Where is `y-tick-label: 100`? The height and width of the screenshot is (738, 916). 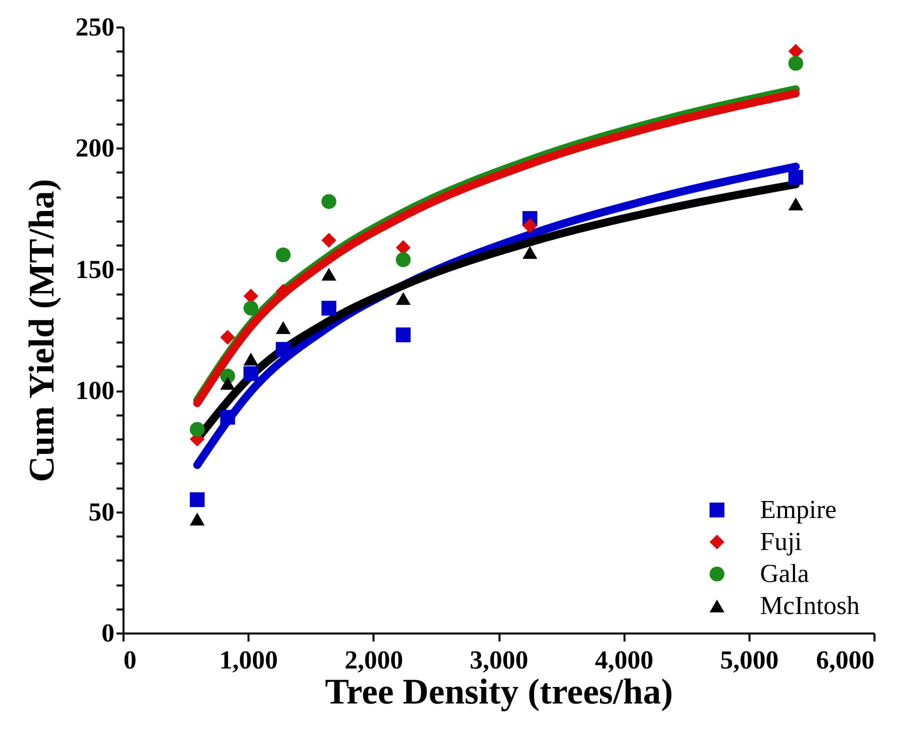
y-tick-label: 100 is located at coordinates (95, 391).